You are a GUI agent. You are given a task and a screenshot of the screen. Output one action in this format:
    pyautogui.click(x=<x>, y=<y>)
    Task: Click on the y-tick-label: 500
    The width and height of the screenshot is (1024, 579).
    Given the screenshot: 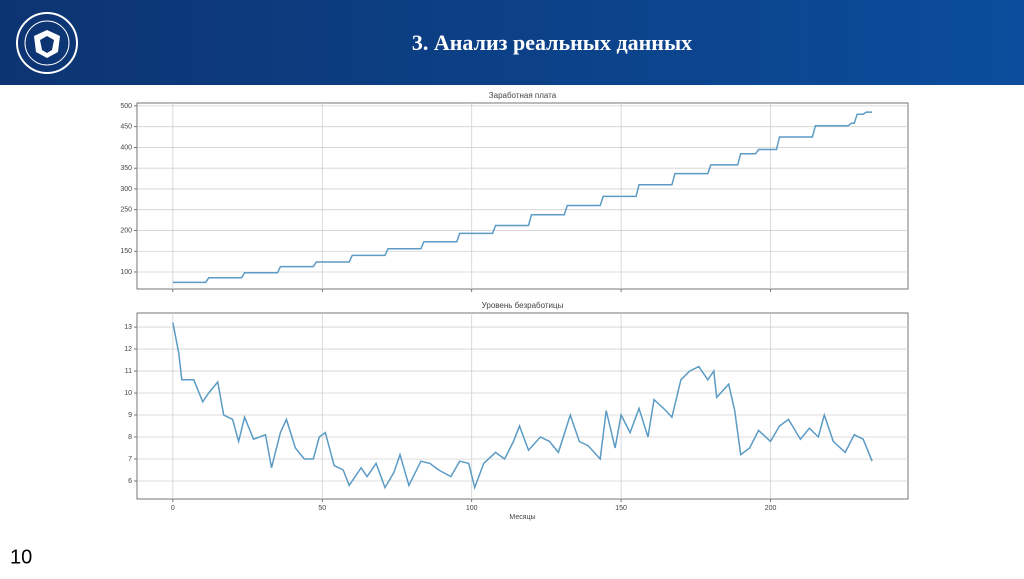 What is the action you would take?
    pyautogui.click(x=126, y=106)
    